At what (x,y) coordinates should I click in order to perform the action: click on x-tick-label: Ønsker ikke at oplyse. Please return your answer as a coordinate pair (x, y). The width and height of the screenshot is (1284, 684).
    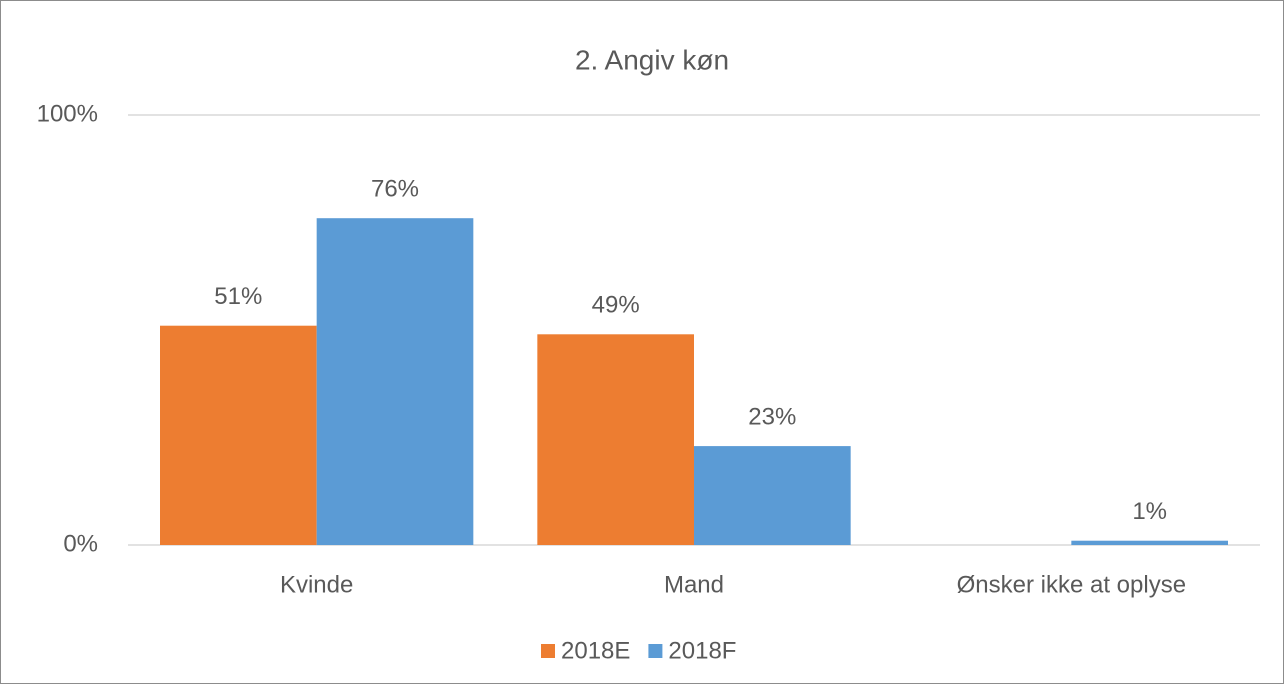
    Looking at the image, I should click on (1071, 584).